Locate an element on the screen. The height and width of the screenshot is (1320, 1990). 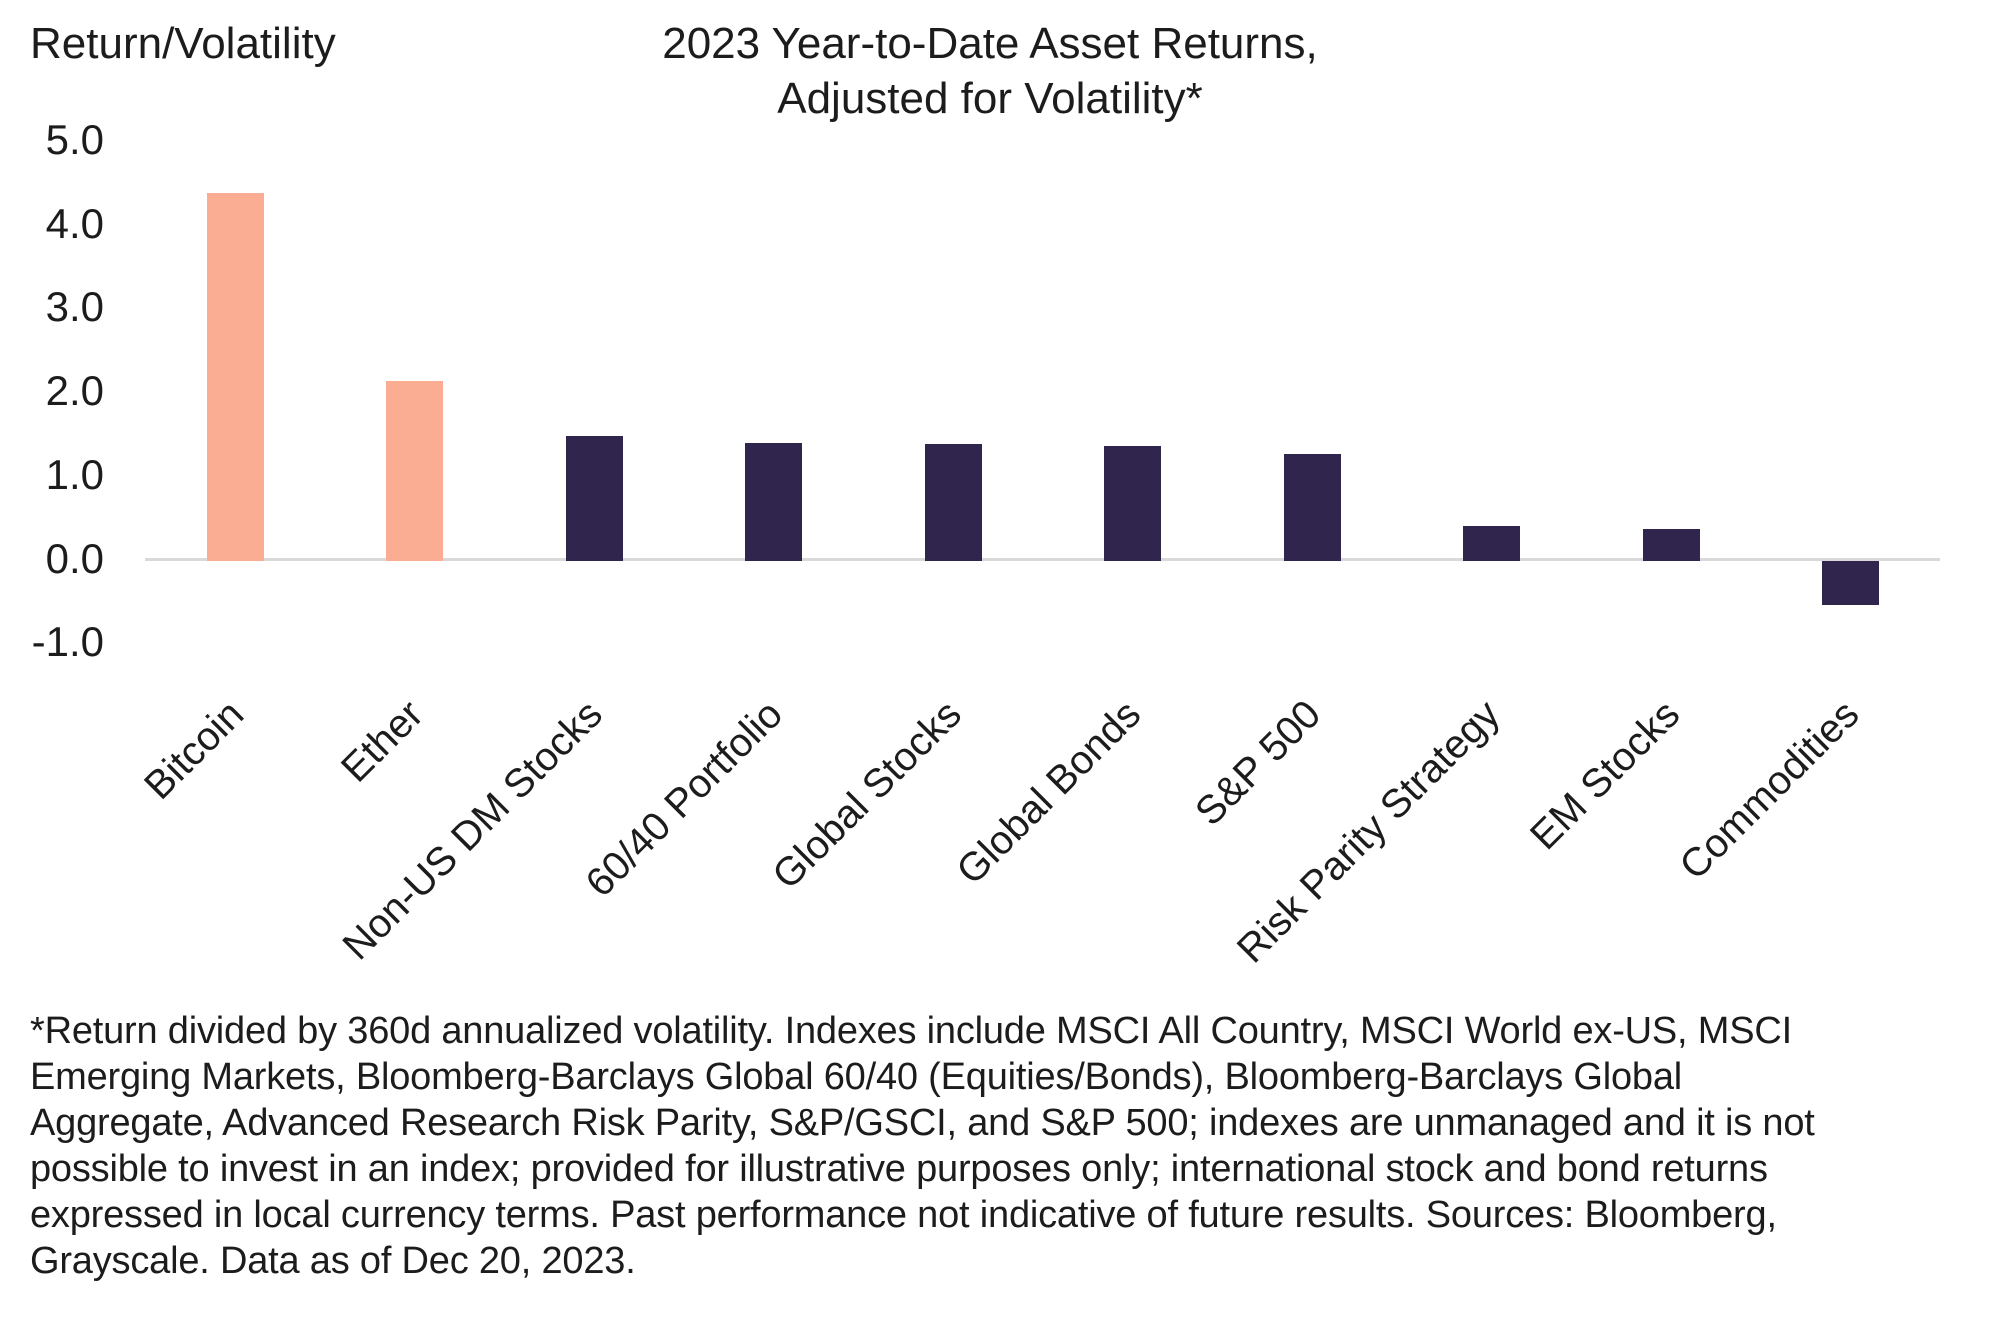
x-axis-label-text: Ether is located at coordinates (382, 741).